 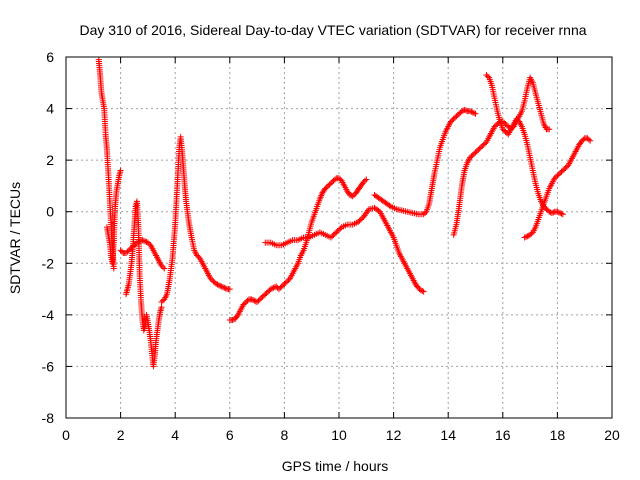 I want to click on x-tick-label: 12, so click(x=394, y=435).